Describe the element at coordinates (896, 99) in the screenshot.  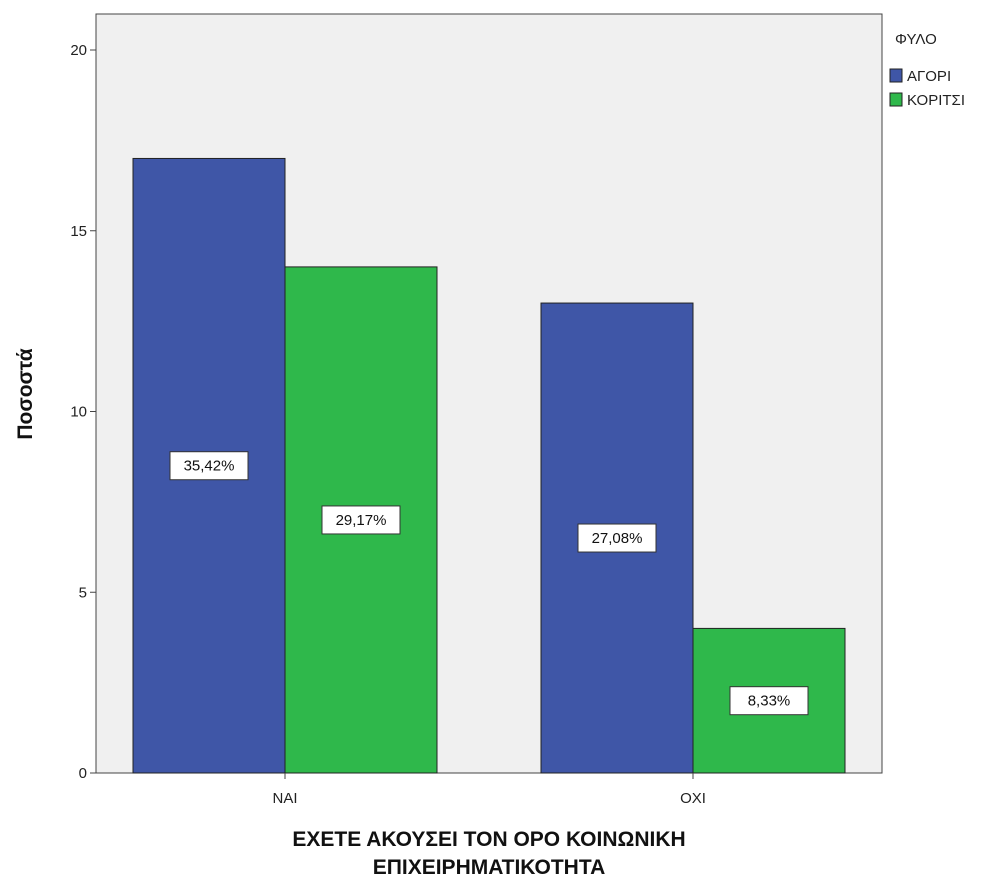
I see `legend-swatch-koritsi` at that location.